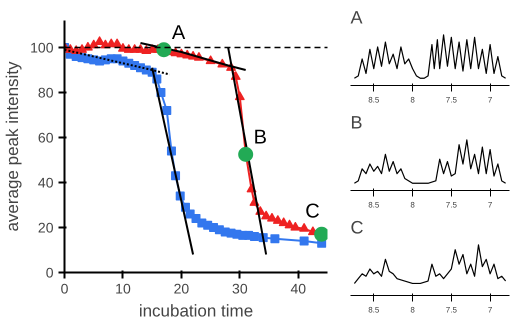  I want to click on annotation: A, so click(179, 33).